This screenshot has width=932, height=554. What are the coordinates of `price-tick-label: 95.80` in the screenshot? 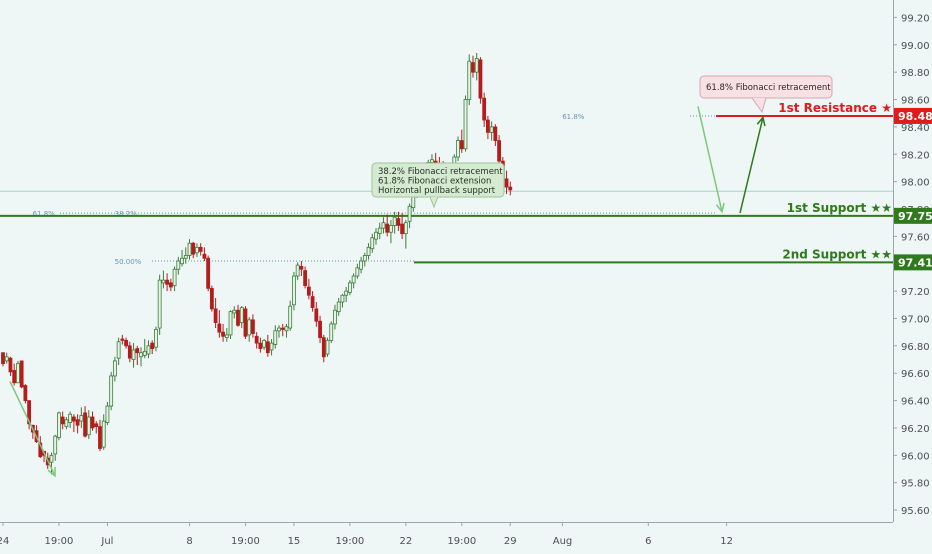 It's located at (915, 484).